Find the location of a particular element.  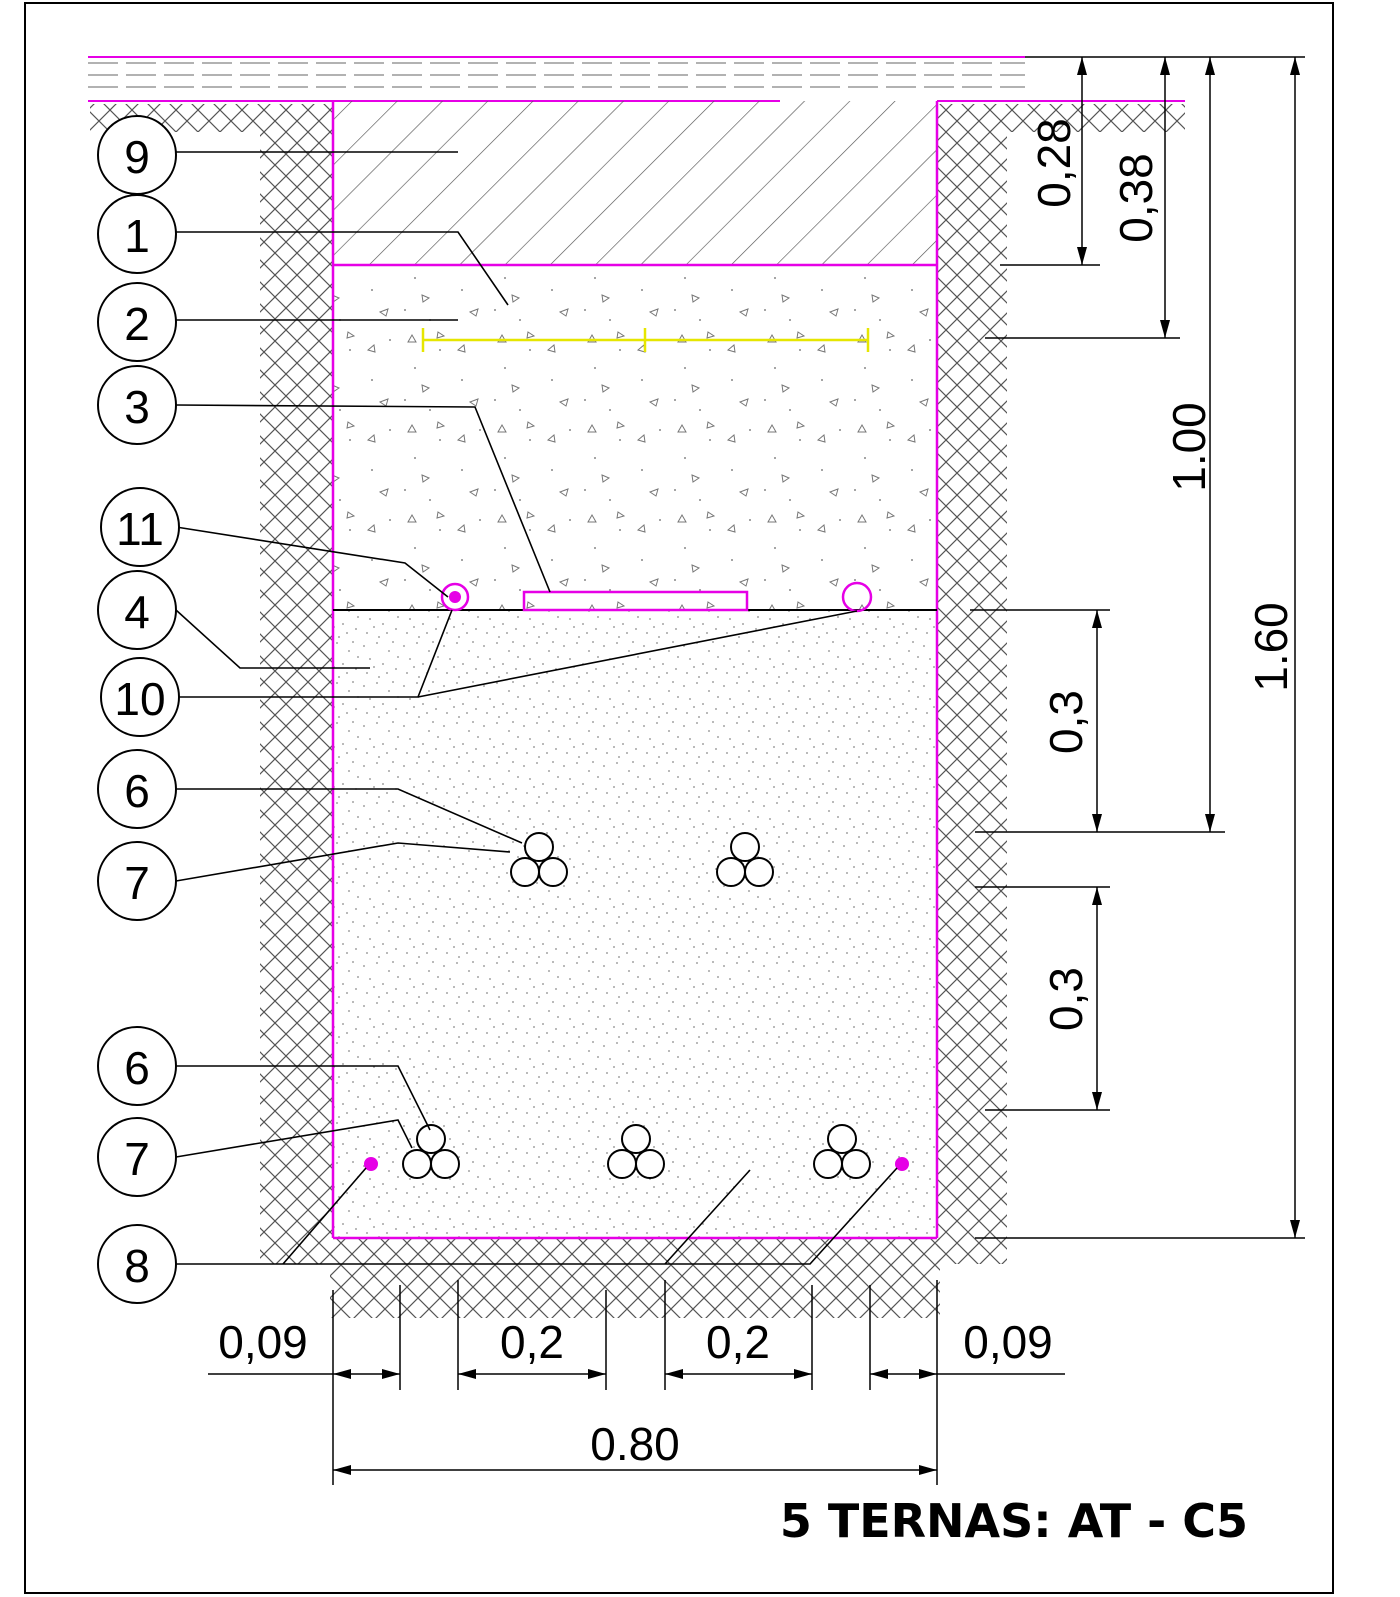

cable-trefoil-upper-right is located at coordinates (745, 859).